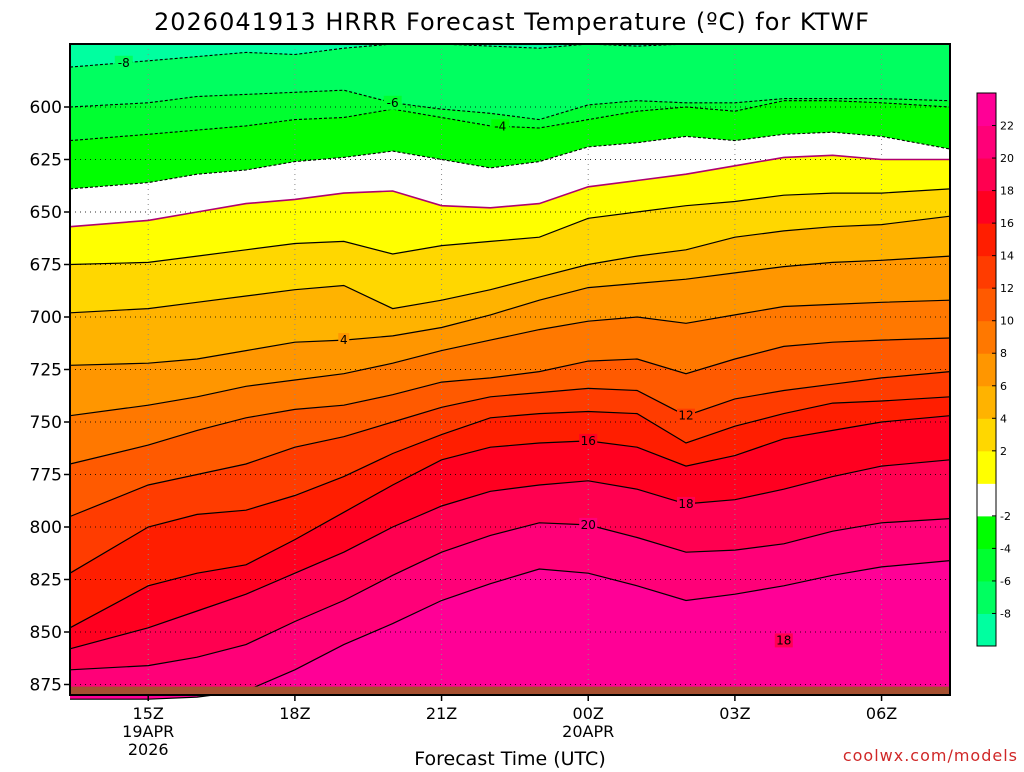 The width and height of the screenshot is (1024, 772). What do you see at coordinates (930, 755) in the screenshot?
I see `credit-link: coolwx.com/models` at bounding box center [930, 755].